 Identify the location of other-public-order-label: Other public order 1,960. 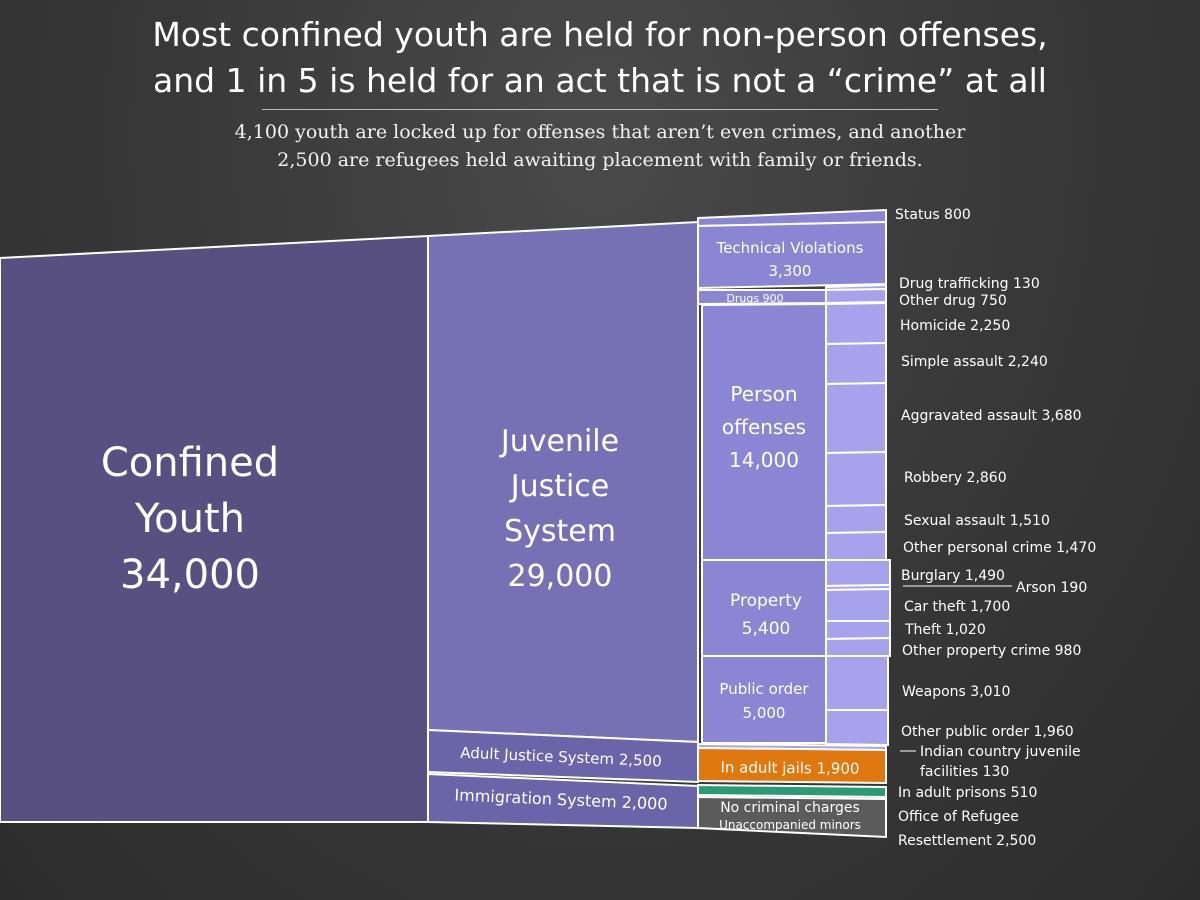
(987, 732).